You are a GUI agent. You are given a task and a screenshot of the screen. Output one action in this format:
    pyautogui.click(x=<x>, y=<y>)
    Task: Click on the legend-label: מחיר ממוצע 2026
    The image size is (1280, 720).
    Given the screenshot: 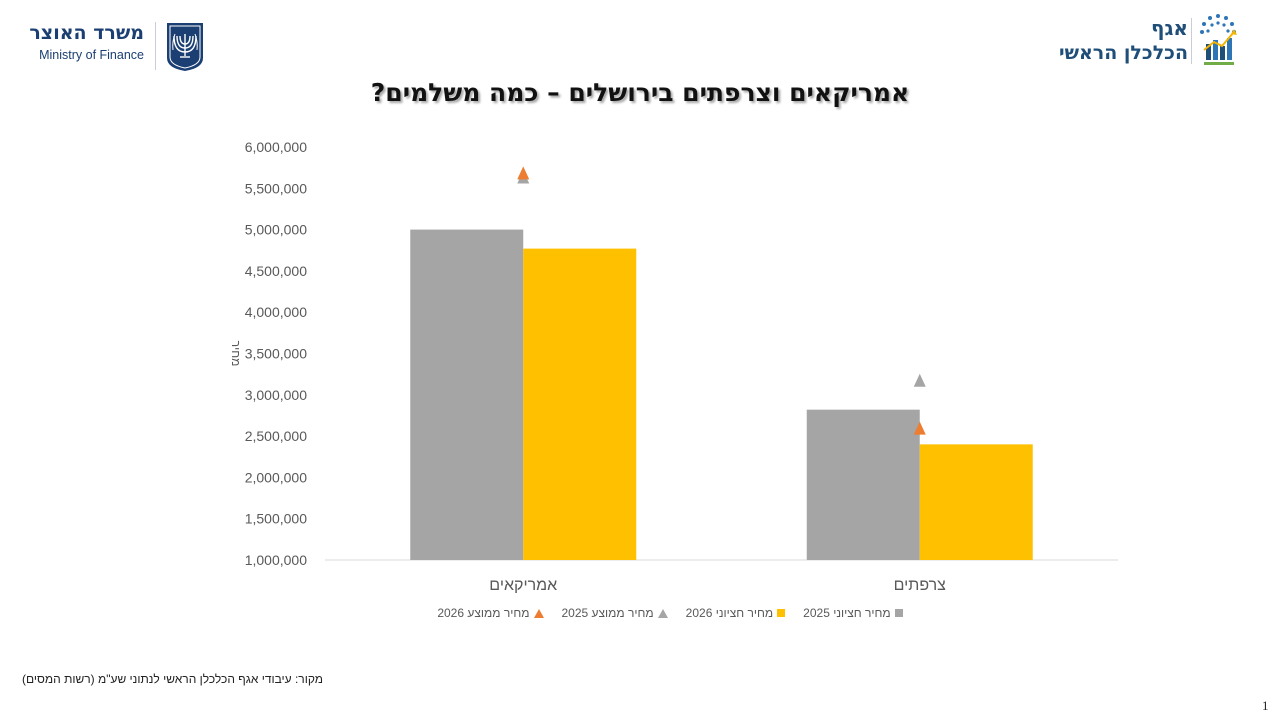 What is the action you would take?
    pyautogui.click(x=483, y=613)
    